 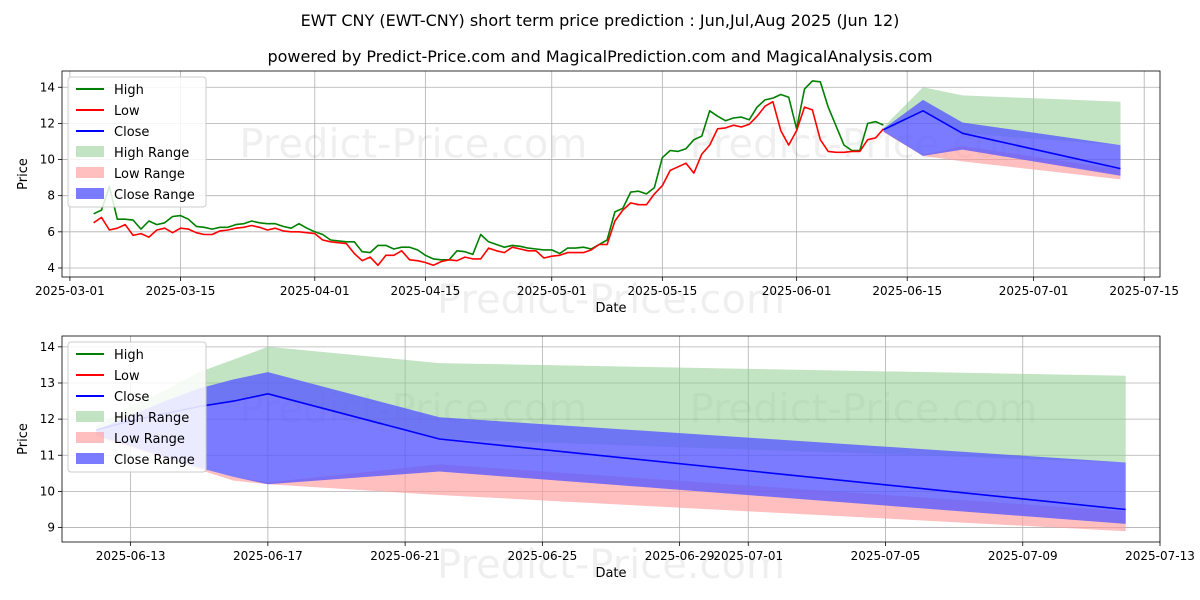 I want to click on x-tick-label: 2025-06-25, so click(x=543, y=556).